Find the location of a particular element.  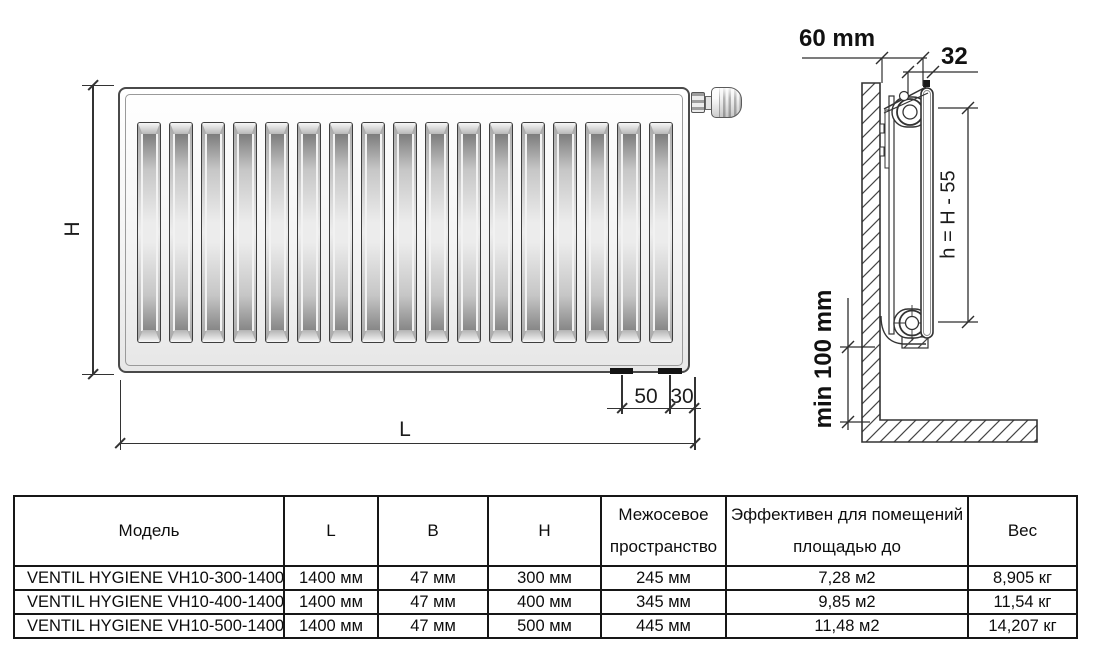

panel-profile is located at coordinates (927, 213).